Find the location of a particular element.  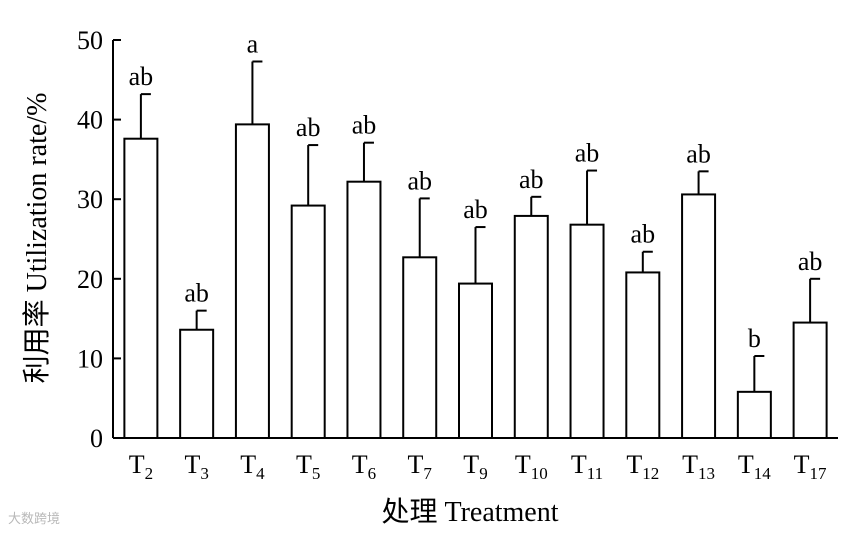

x-tick-labels-layer: T2 T3 T4 T5 T6 T7 T9 T10 T11 T12 T13 T14 T17 is located at coordinates (478, 466).